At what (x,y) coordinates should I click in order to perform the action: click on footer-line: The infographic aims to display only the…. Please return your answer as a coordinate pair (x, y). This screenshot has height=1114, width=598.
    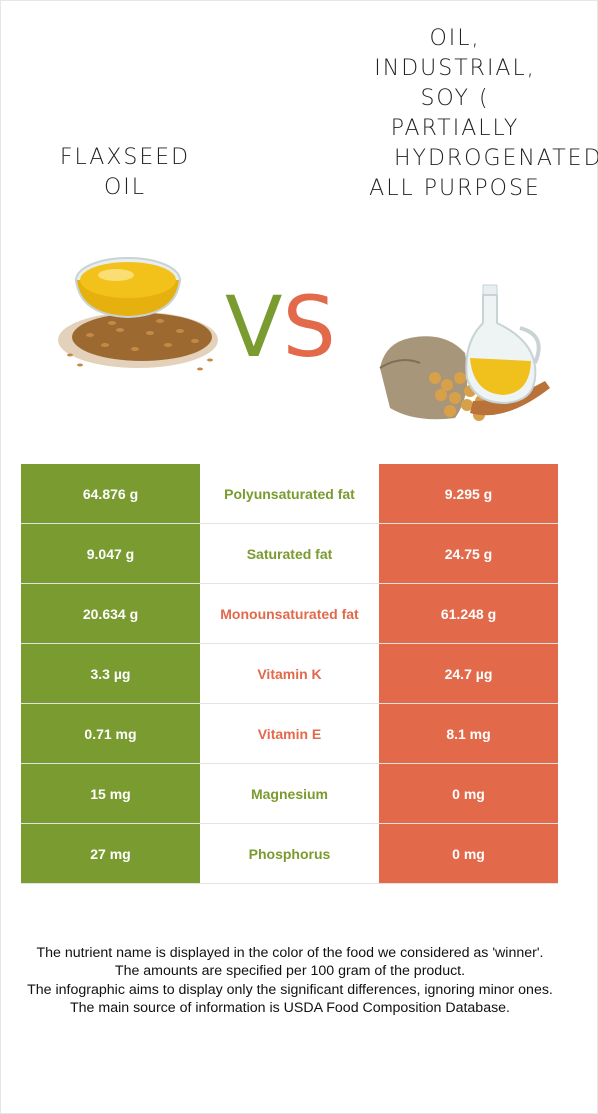
    Looking at the image, I should click on (290, 989).